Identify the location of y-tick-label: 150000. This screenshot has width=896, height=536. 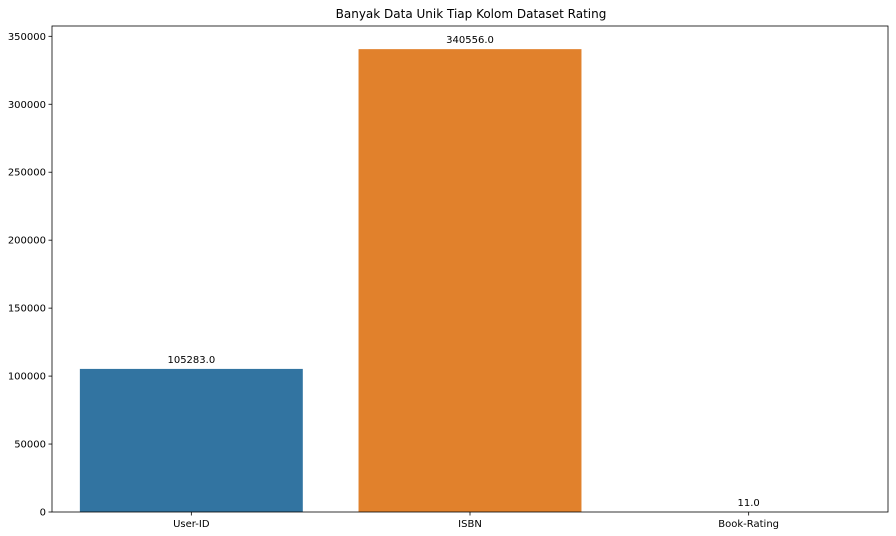
(27, 309).